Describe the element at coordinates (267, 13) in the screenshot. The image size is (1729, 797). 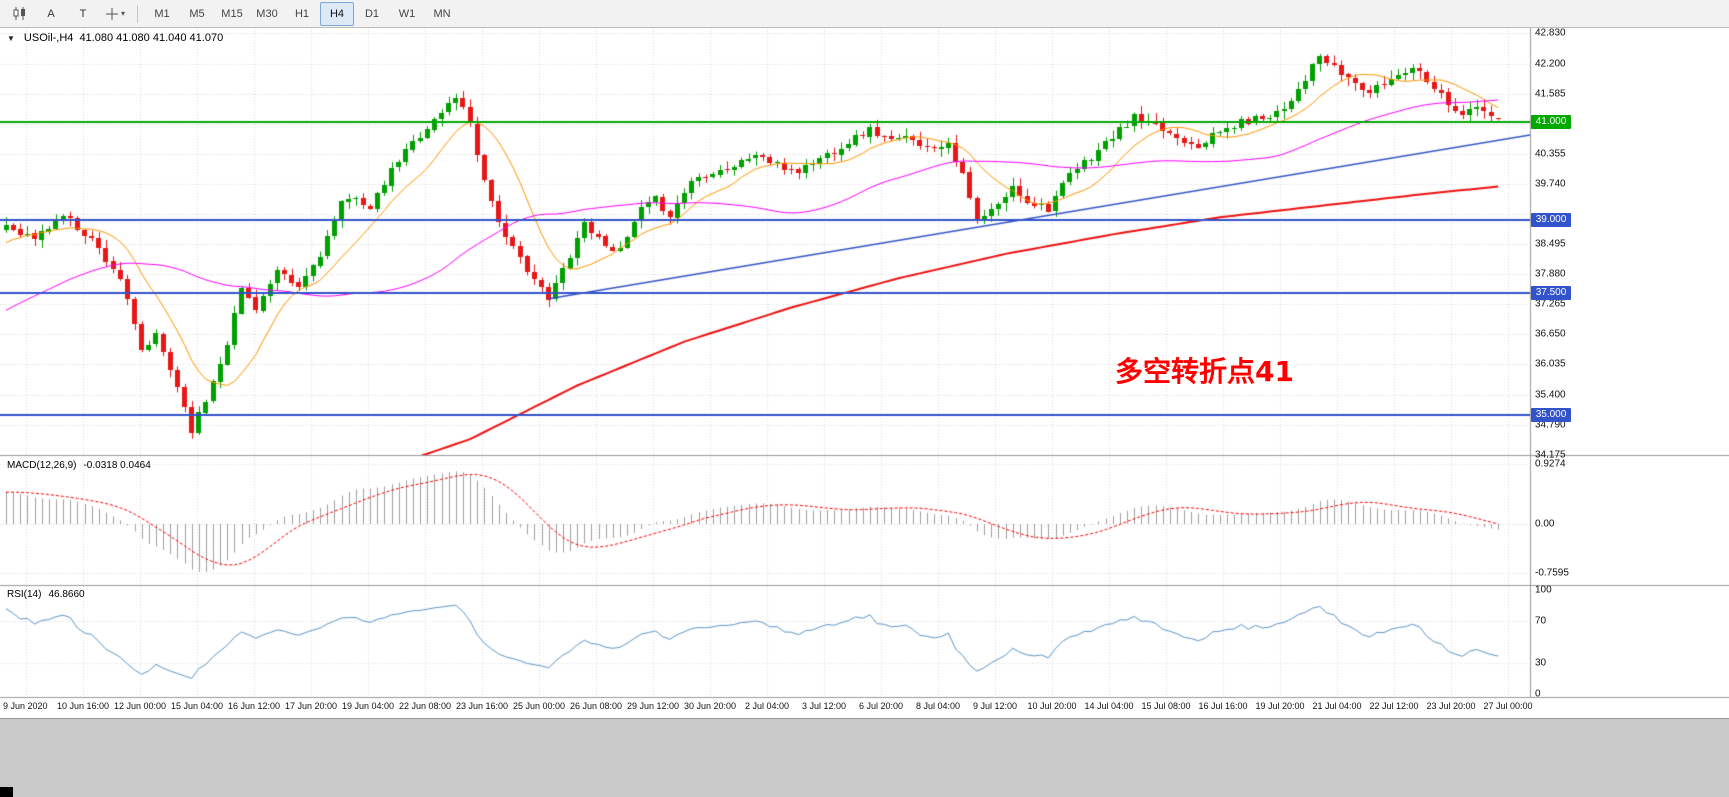
I see `timeframe-m30-button: M30` at that location.